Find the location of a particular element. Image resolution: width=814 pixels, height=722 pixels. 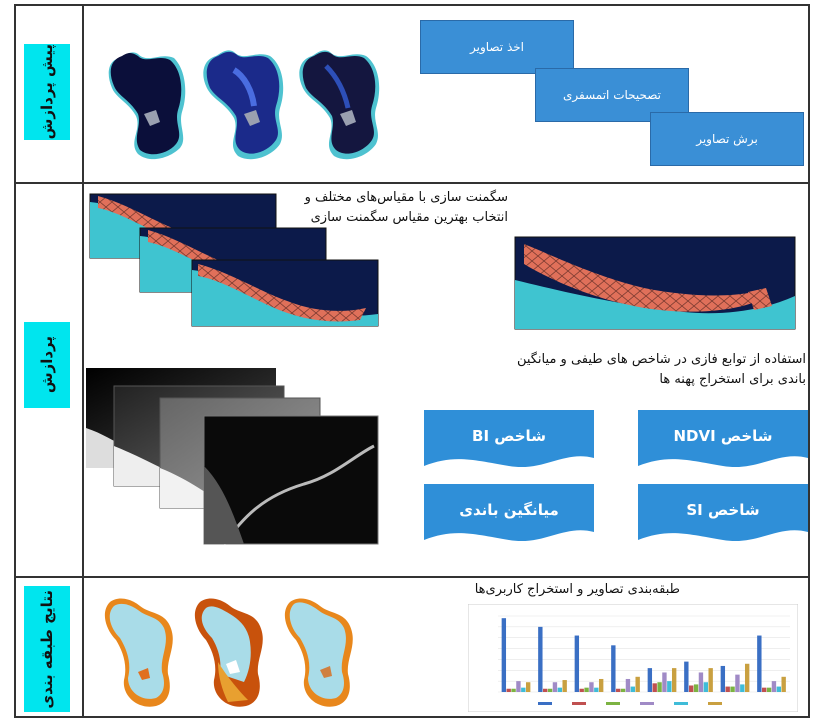

classified-lake-maps is located at coordinates (228, 652).